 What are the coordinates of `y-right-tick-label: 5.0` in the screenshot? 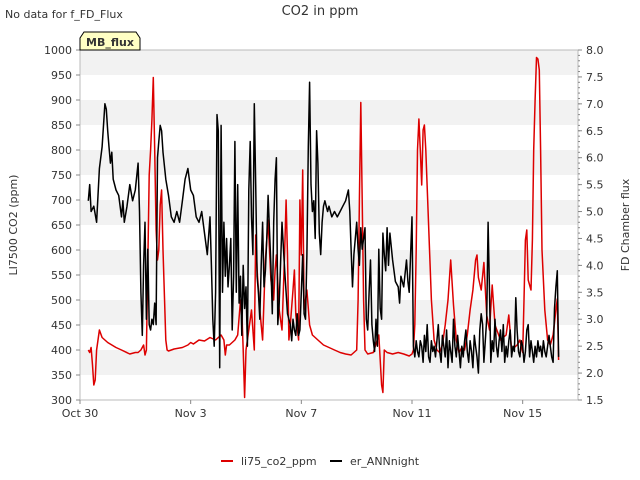 It's located at (595, 212).